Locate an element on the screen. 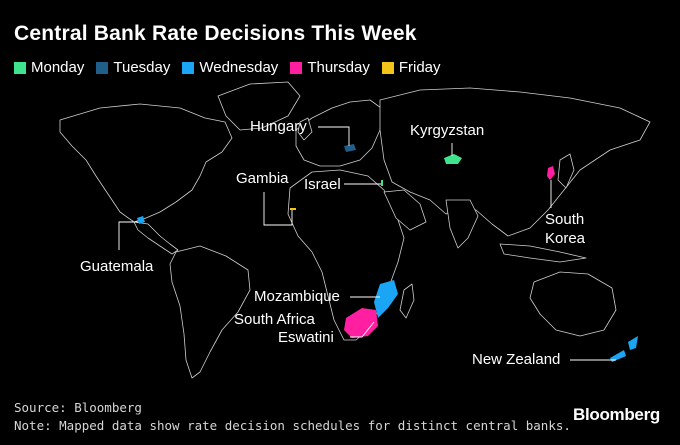  source-text: Source: Bloomberg is located at coordinates (78, 407).